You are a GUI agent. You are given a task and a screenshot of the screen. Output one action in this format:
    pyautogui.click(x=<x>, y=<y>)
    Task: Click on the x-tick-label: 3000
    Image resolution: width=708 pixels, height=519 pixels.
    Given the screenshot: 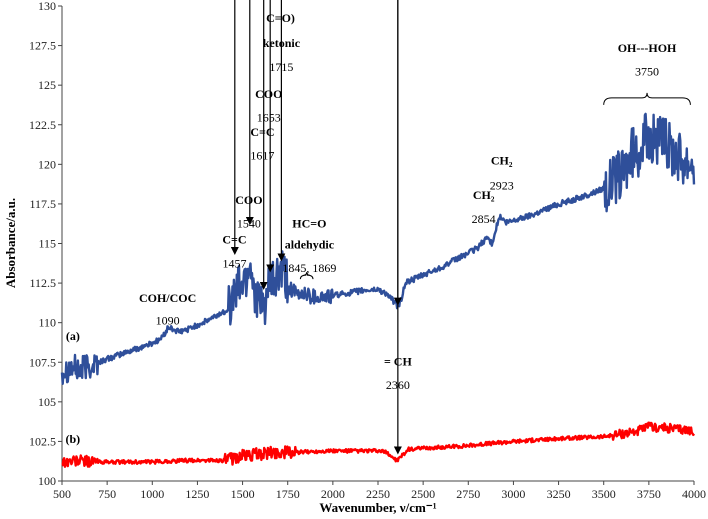 What is the action you would take?
    pyautogui.click(x=513, y=494)
    